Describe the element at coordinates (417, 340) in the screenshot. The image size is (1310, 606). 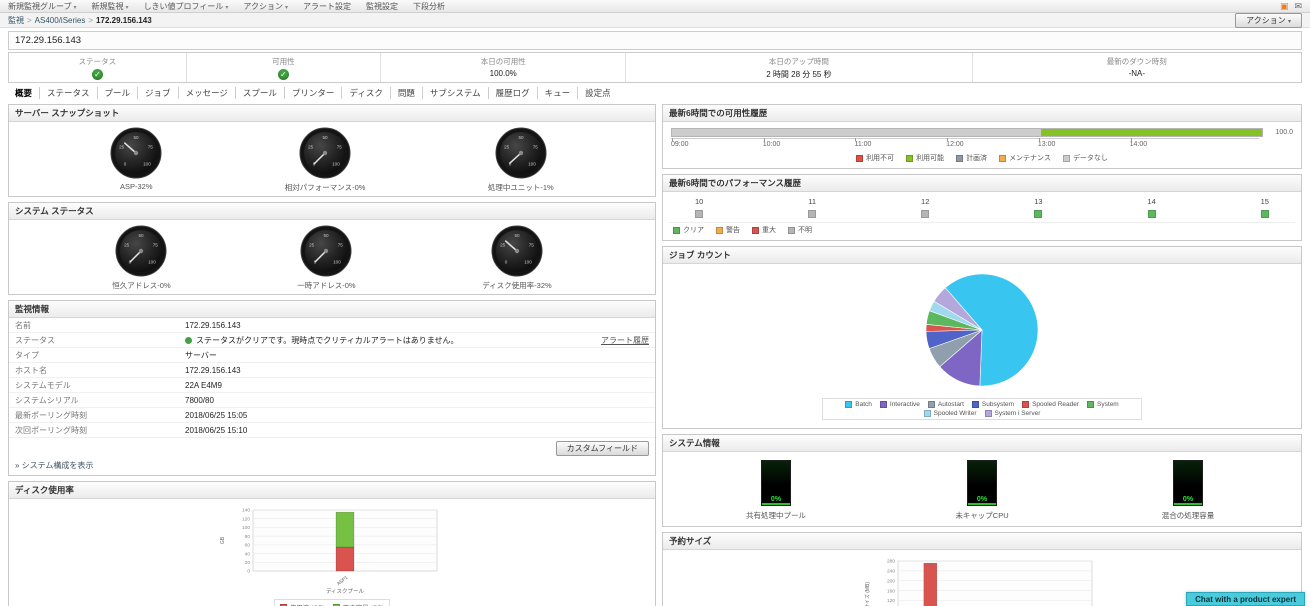
I see `info-row-value: ステータスがクリアです。現時点でクリティカルアラートはありません。 アラート履歴` at that location.